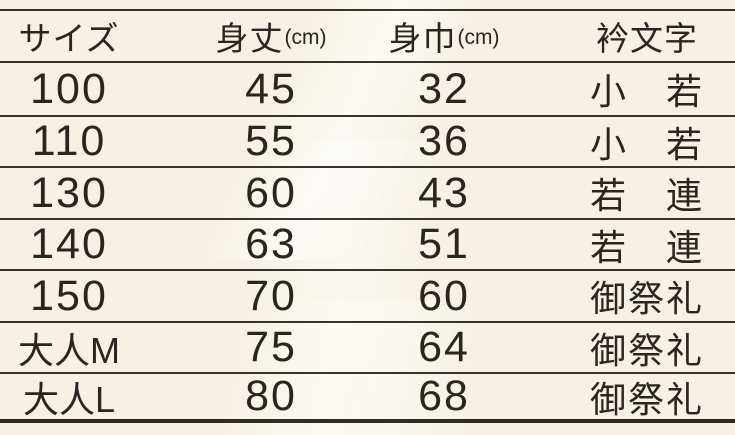 The width and height of the screenshot is (735, 435). Describe the element at coordinates (249, 38) in the screenshot. I see `header-body-length-label: 身丈` at that location.